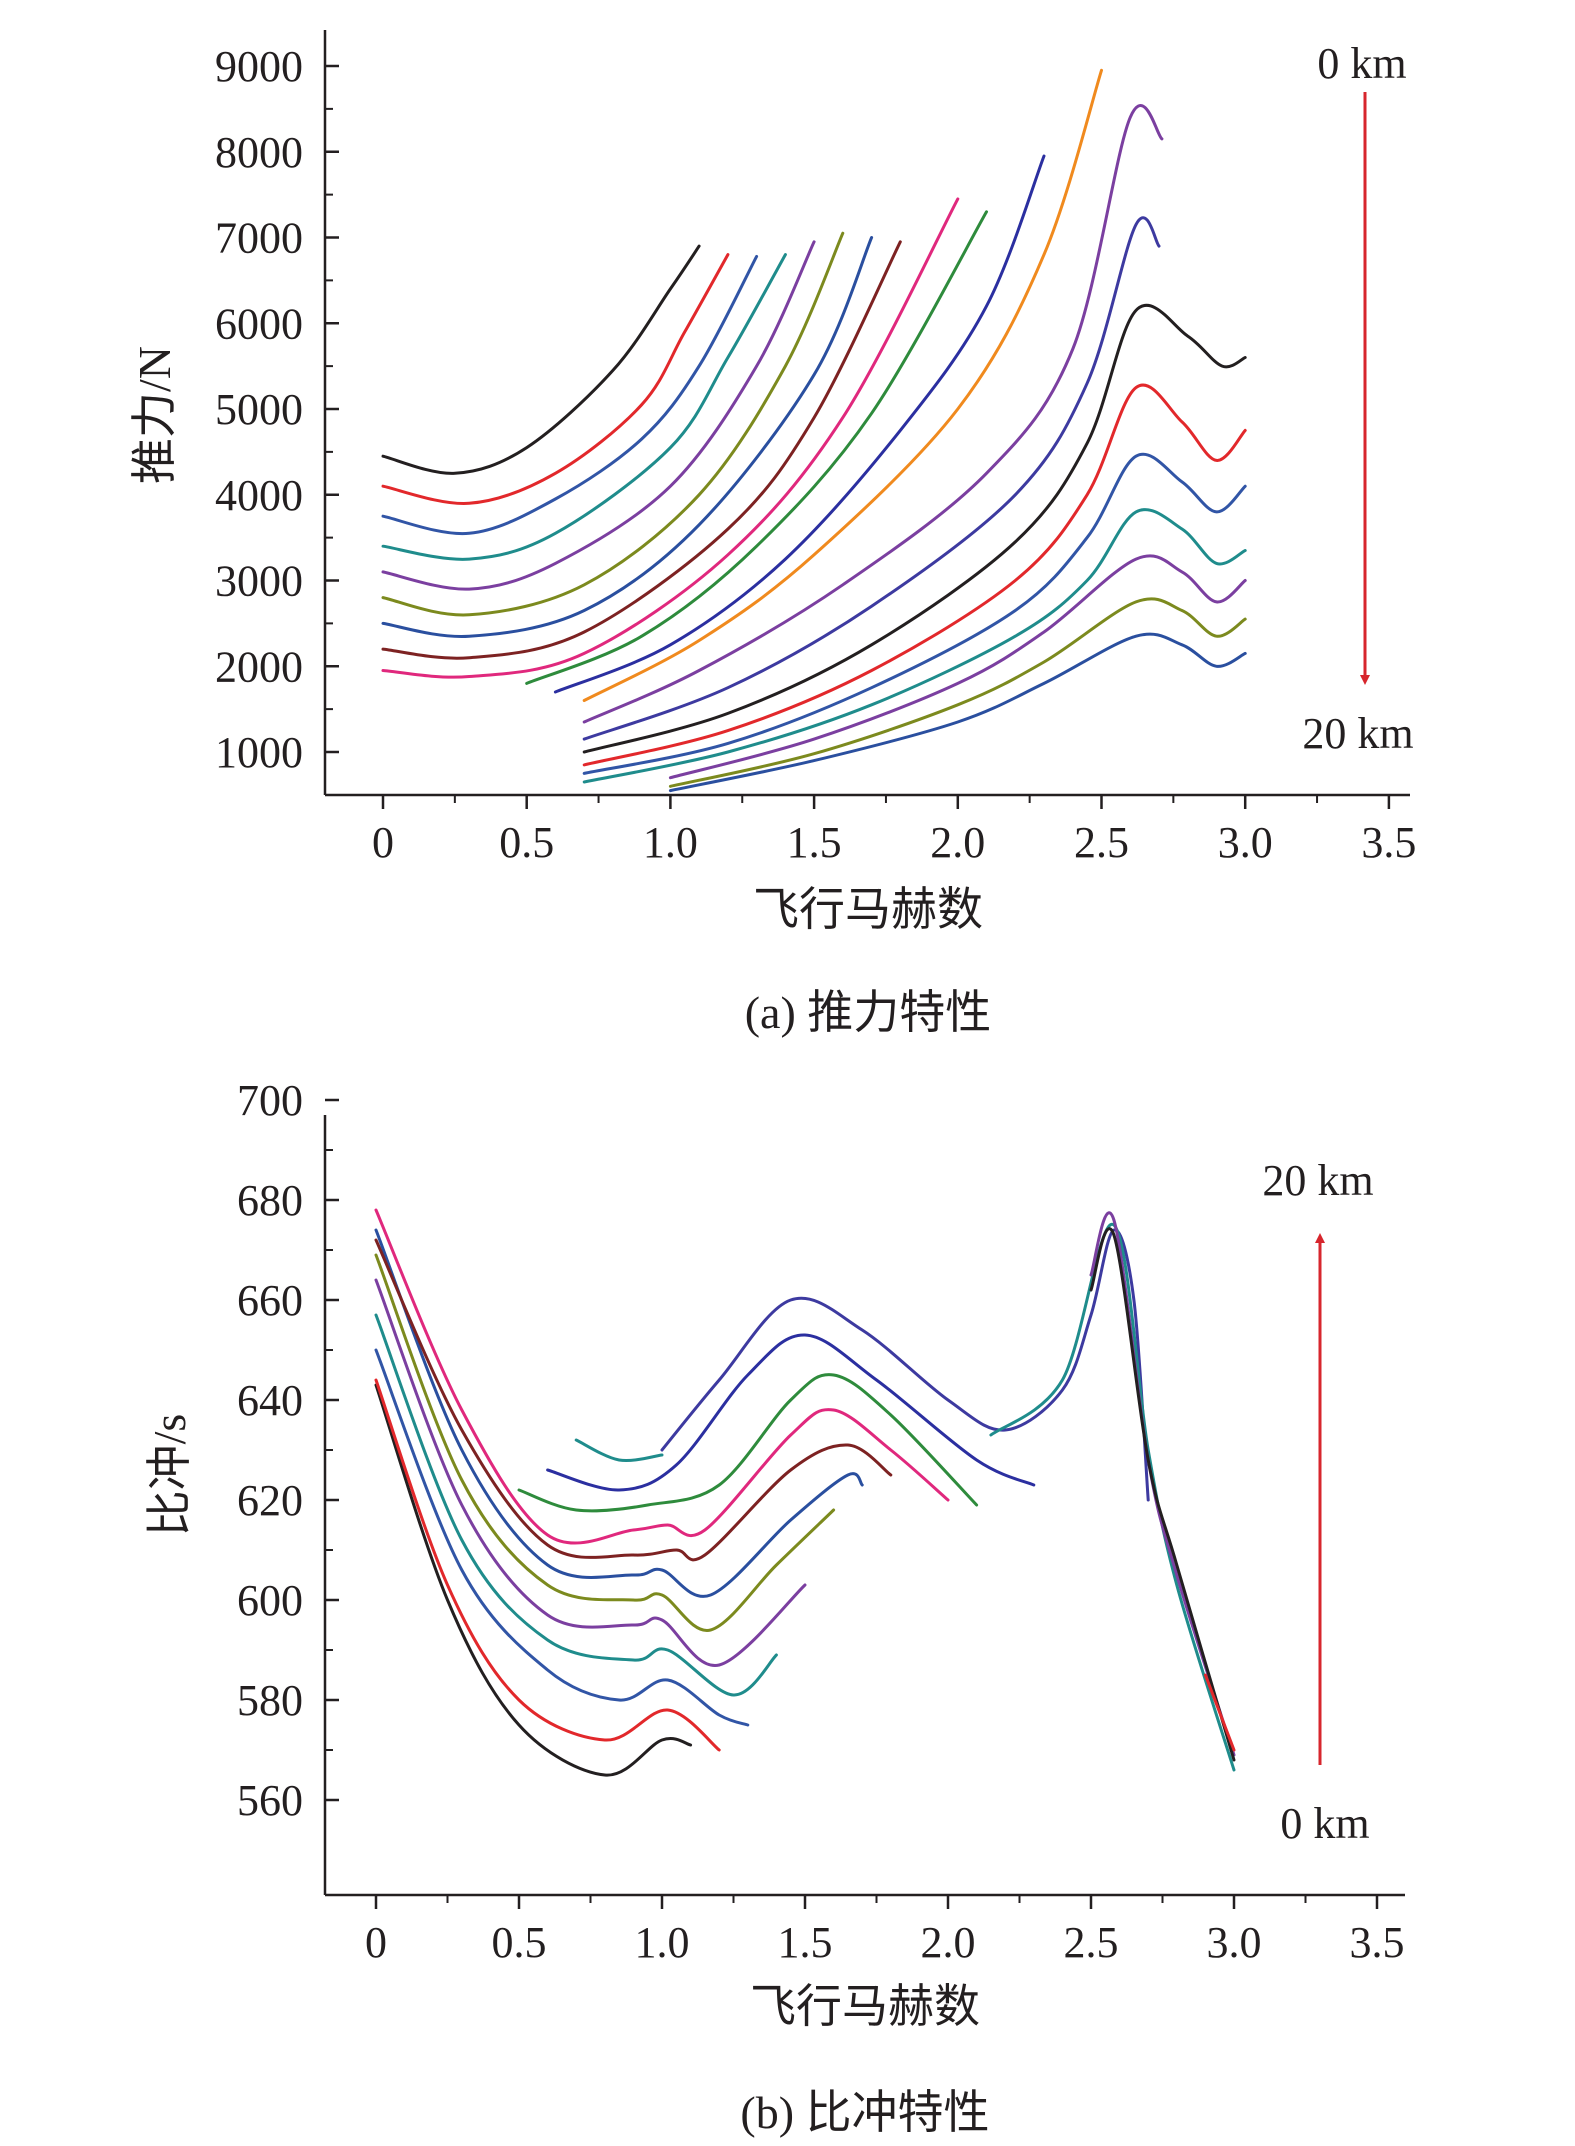  I want to click on thrust-y-tick-label: 4000, so click(259, 495).